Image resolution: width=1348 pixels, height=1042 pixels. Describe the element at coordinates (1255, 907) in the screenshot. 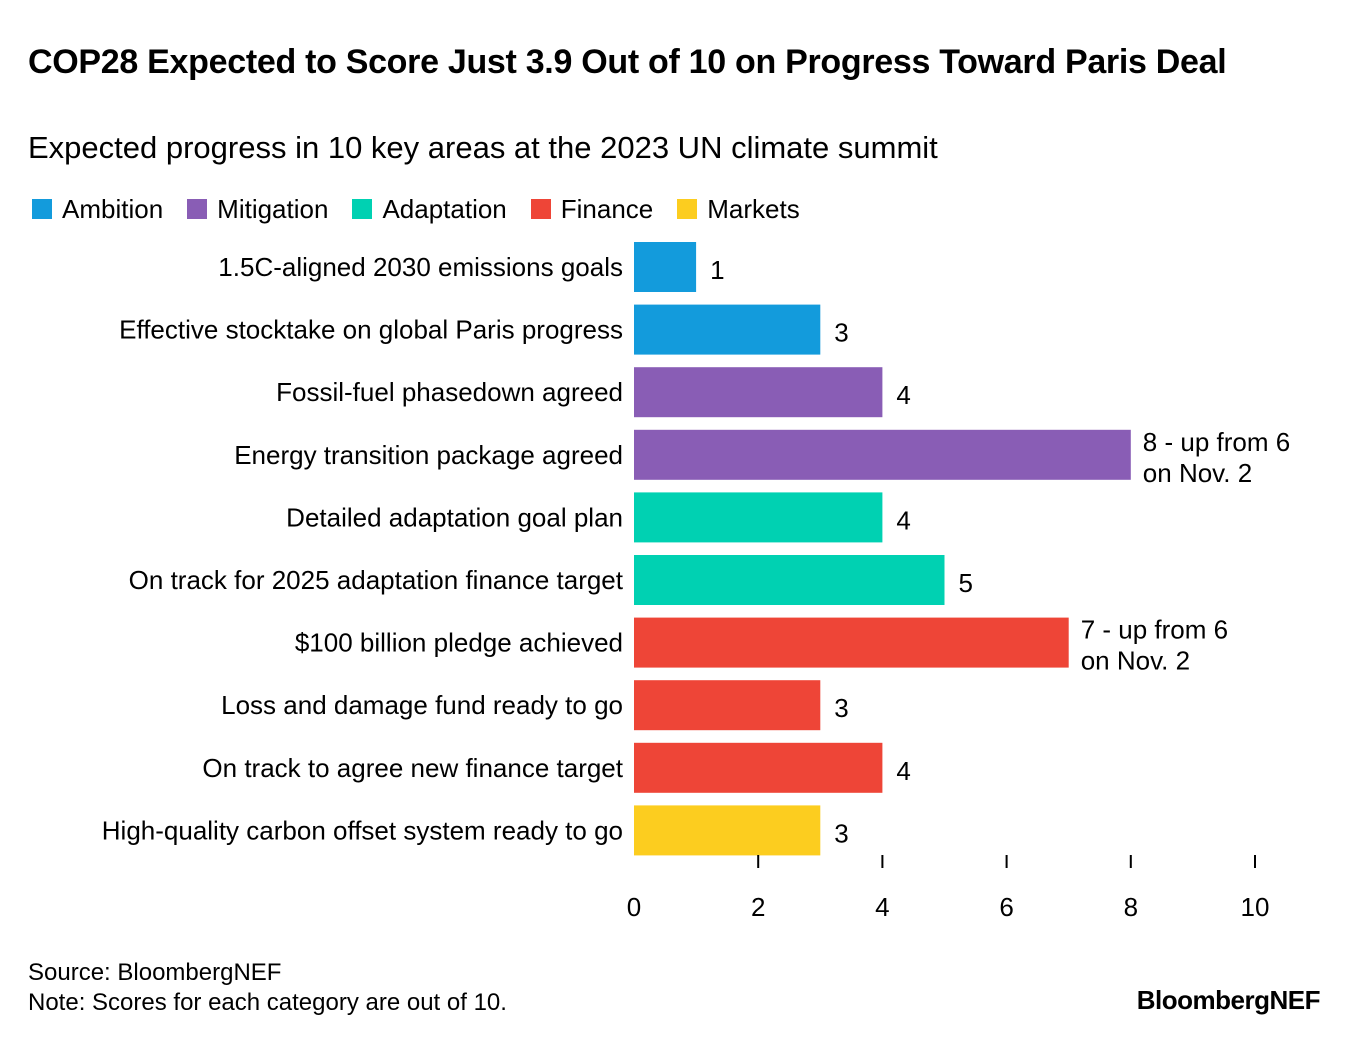

I see `x-tick-label: 10` at that location.